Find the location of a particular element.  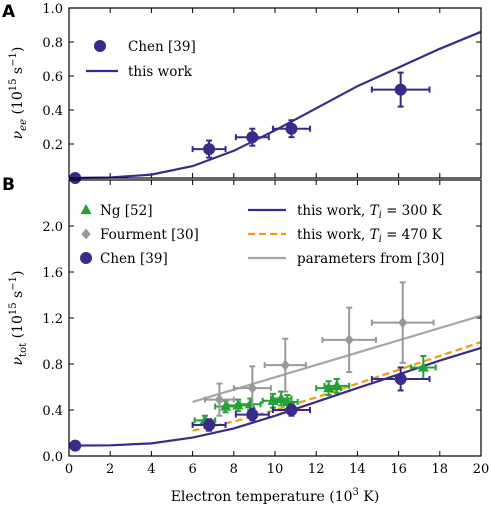

panel-b-y-tick-label: 1.6 is located at coordinates (52, 273).